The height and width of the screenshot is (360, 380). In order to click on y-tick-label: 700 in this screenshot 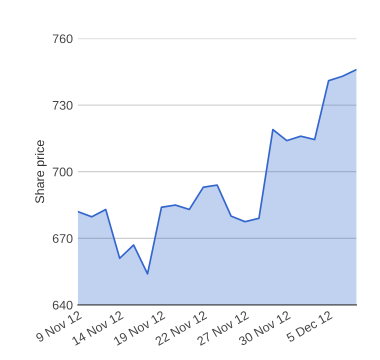, I will do `click(62, 172)`.